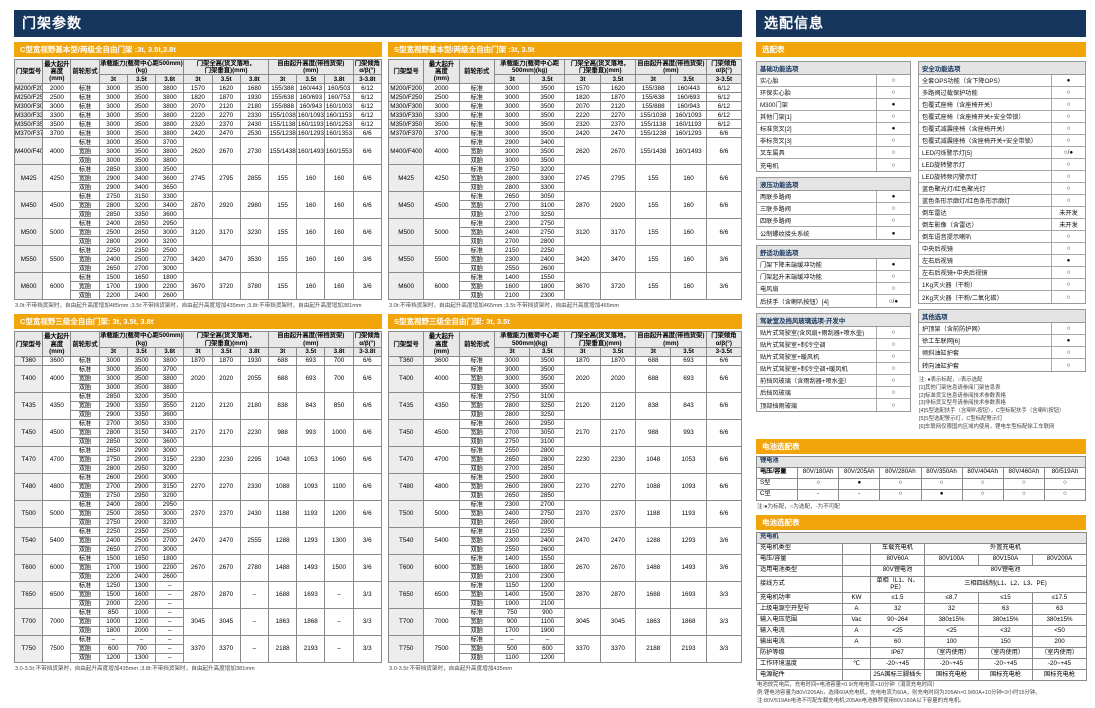  I want to click on table-cell: 1800, so click(170, 558).